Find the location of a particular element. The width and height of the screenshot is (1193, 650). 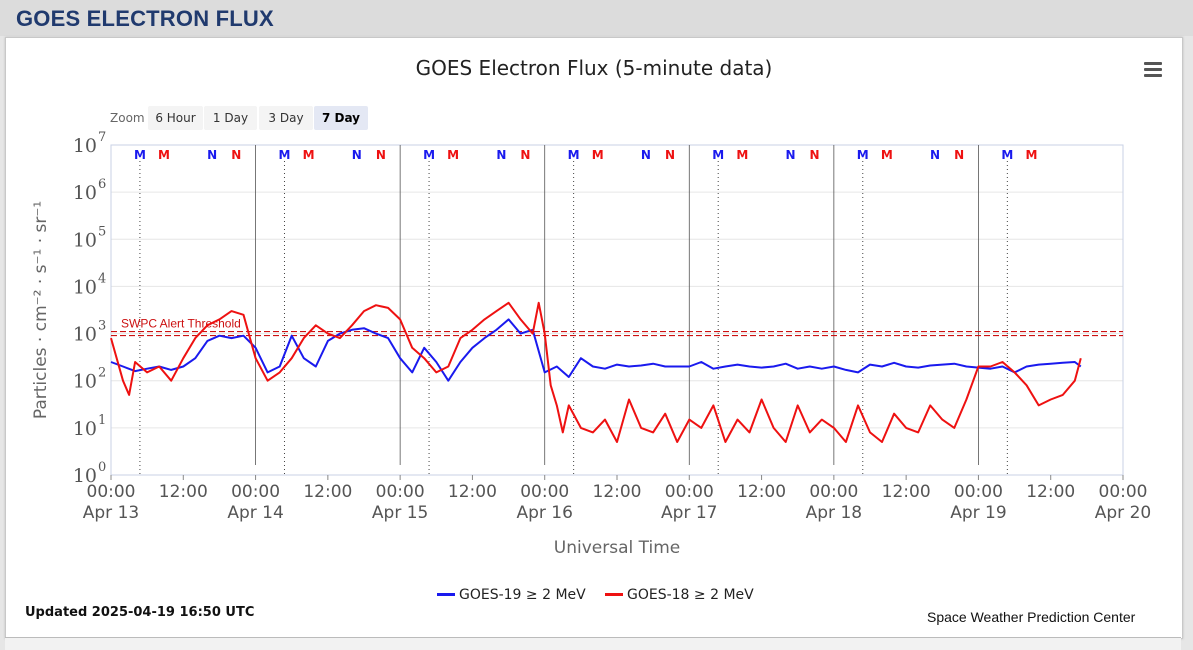

y-tick-exponent: 3 is located at coordinates (102, 326).